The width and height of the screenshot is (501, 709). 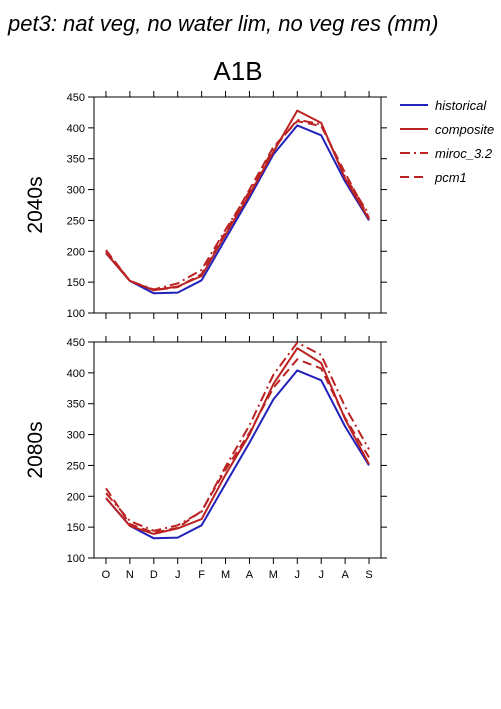 I want to click on series-line-pcm1-2080s, so click(x=237, y=446).